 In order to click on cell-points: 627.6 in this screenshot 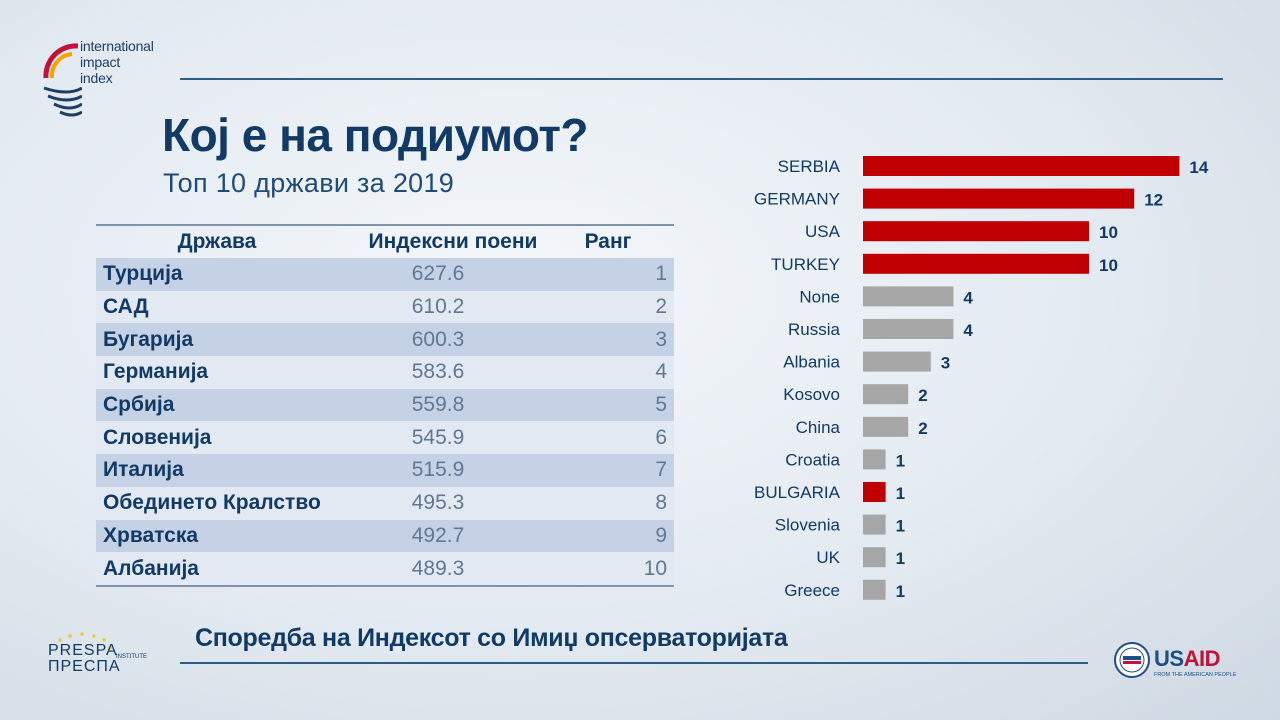, I will do `click(438, 274)`.